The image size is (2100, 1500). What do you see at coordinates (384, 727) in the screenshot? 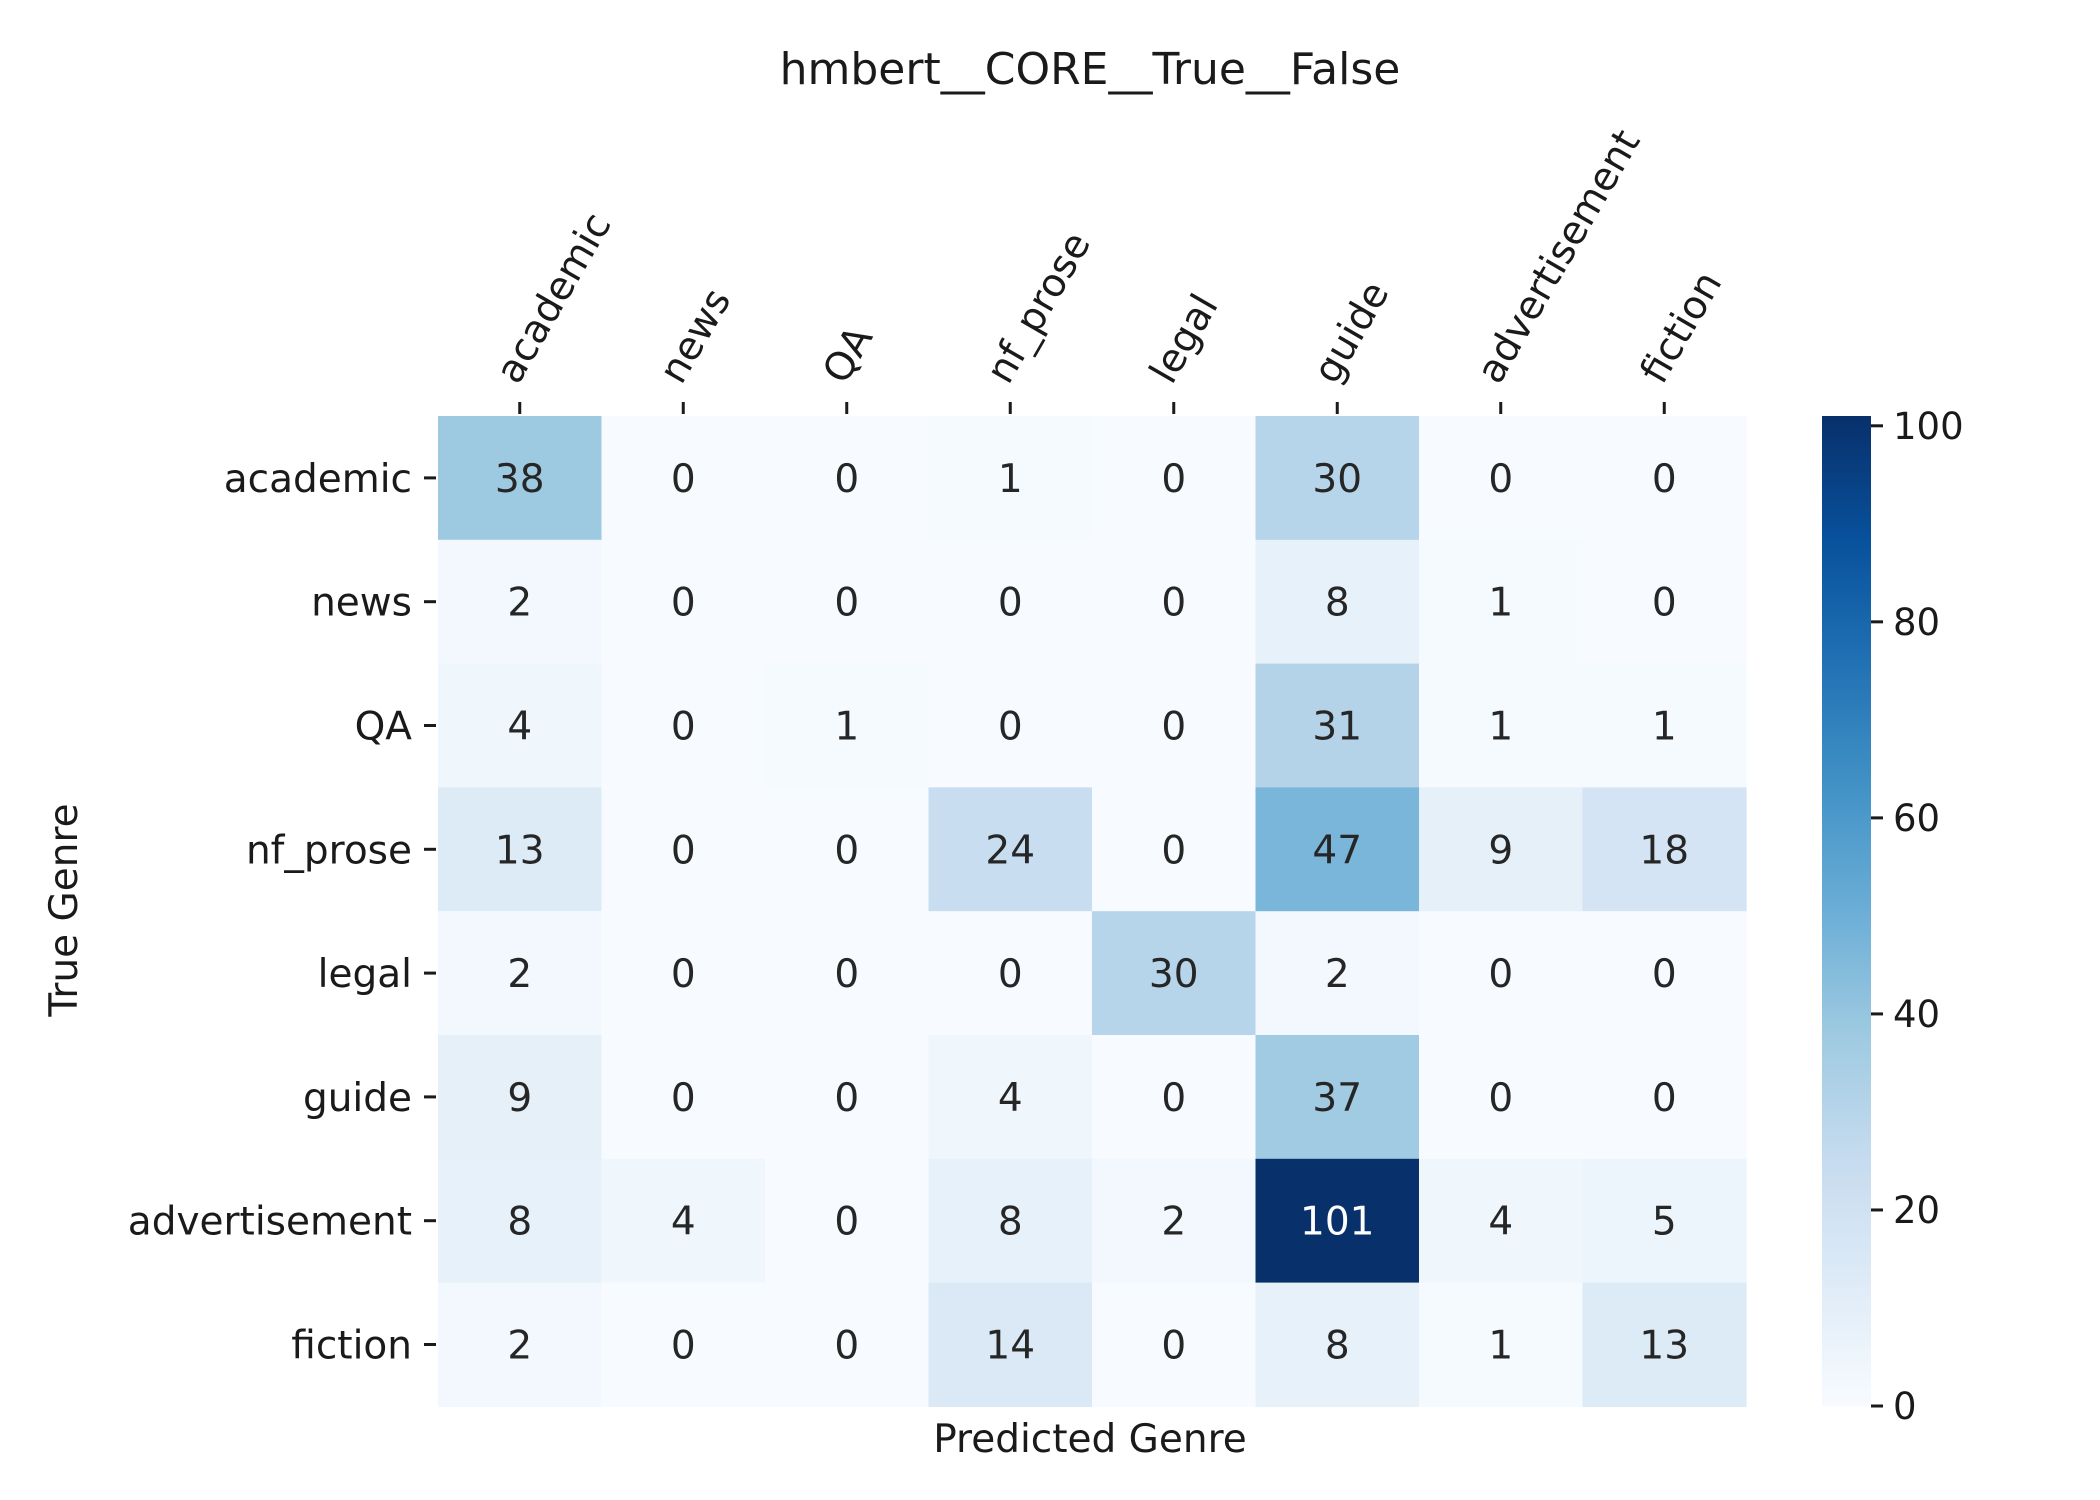
I see `y-tick-label-qa: QA` at bounding box center [384, 727].